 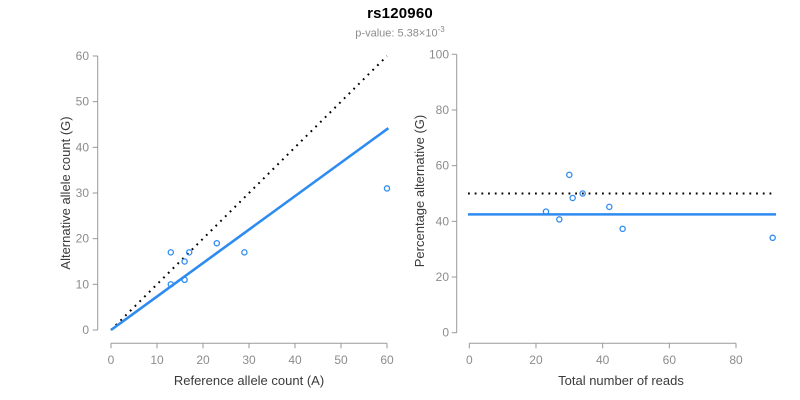 I want to click on y-axis-title: Percentage alternative (G), so click(x=419, y=191).